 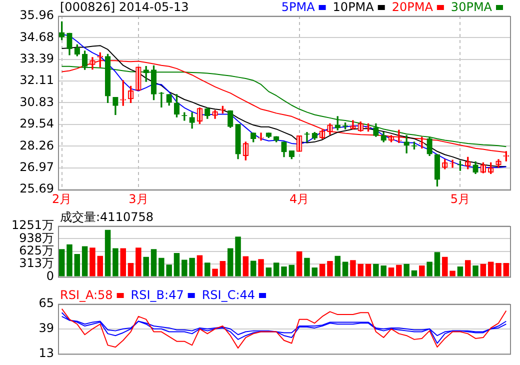 What do you see at coordinates (86, 295) in the screenshot?
I see `legend-label: RSI_A:58` at bounding box center [86, 295].